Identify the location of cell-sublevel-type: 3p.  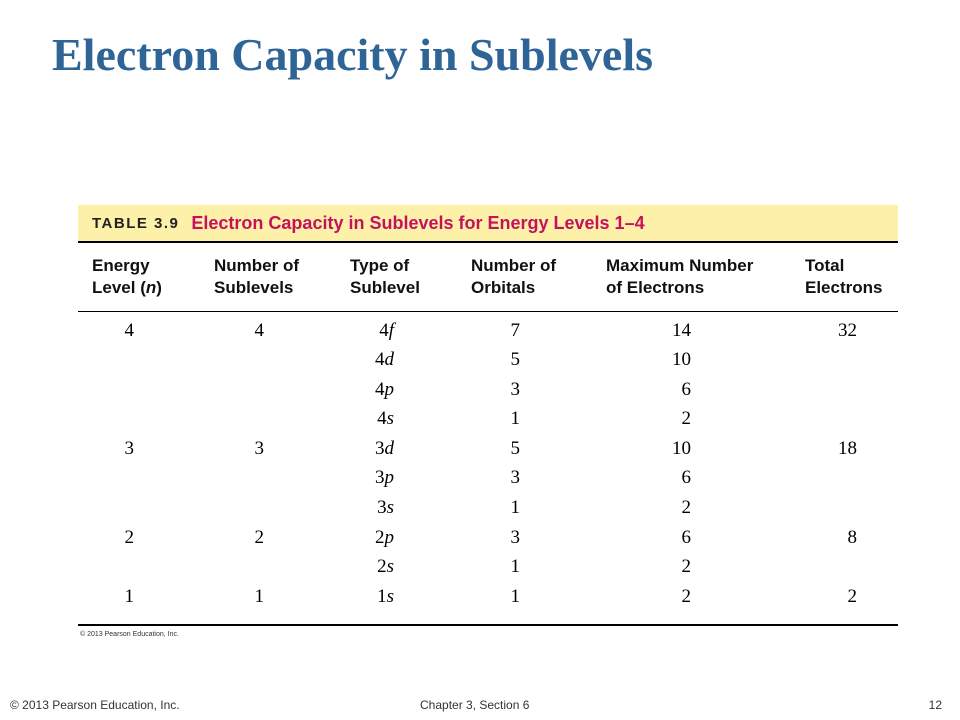
(384, 477).